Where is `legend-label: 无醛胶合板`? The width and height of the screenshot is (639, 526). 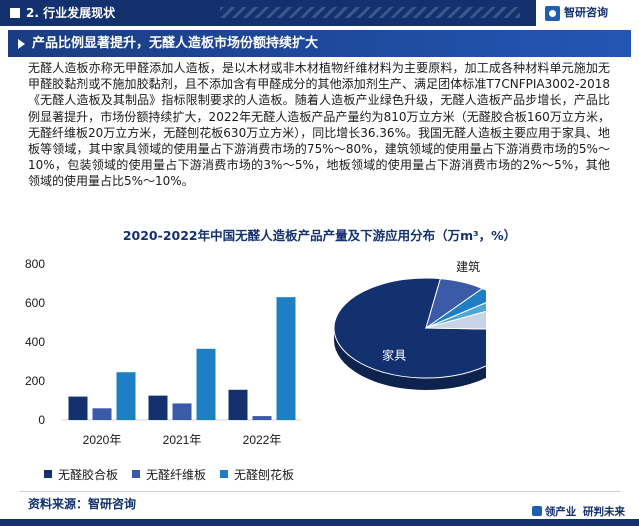
legend-label: 无醛胶合板 is located at coordinates (88, 474).